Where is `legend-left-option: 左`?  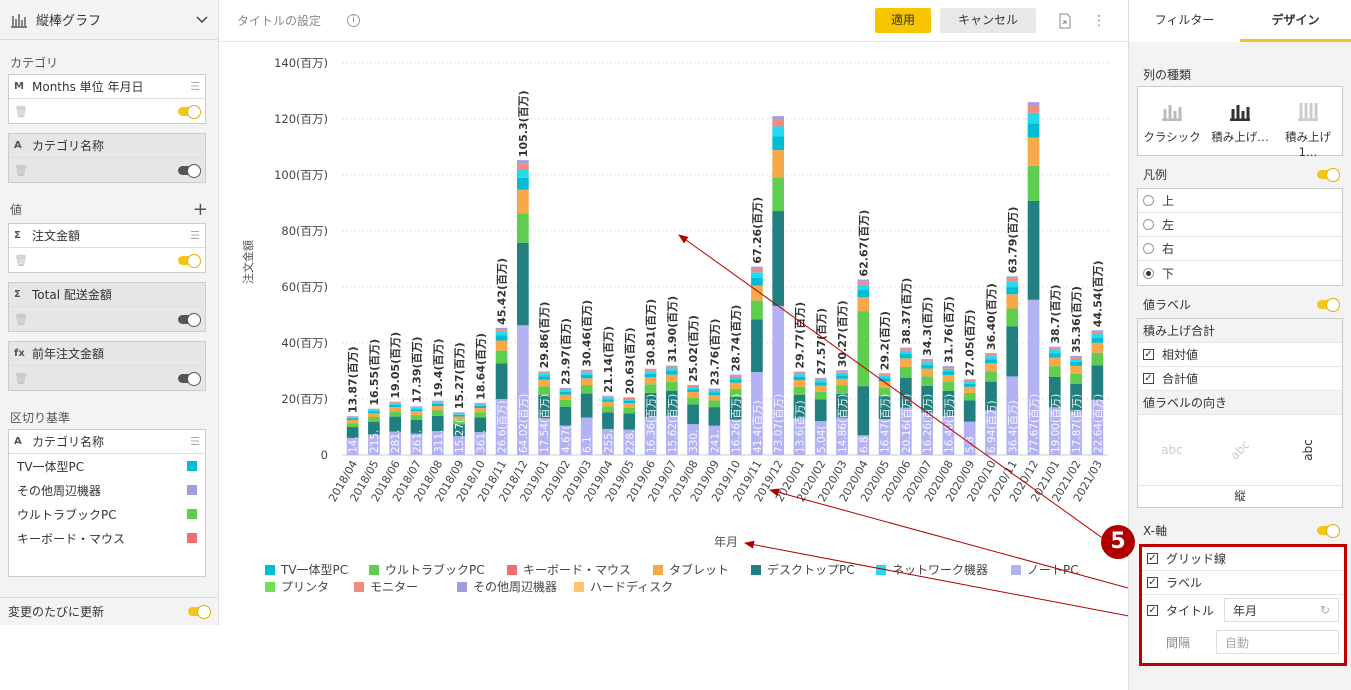
legend-left-option: 左 is located at coordinates (1240, 225).